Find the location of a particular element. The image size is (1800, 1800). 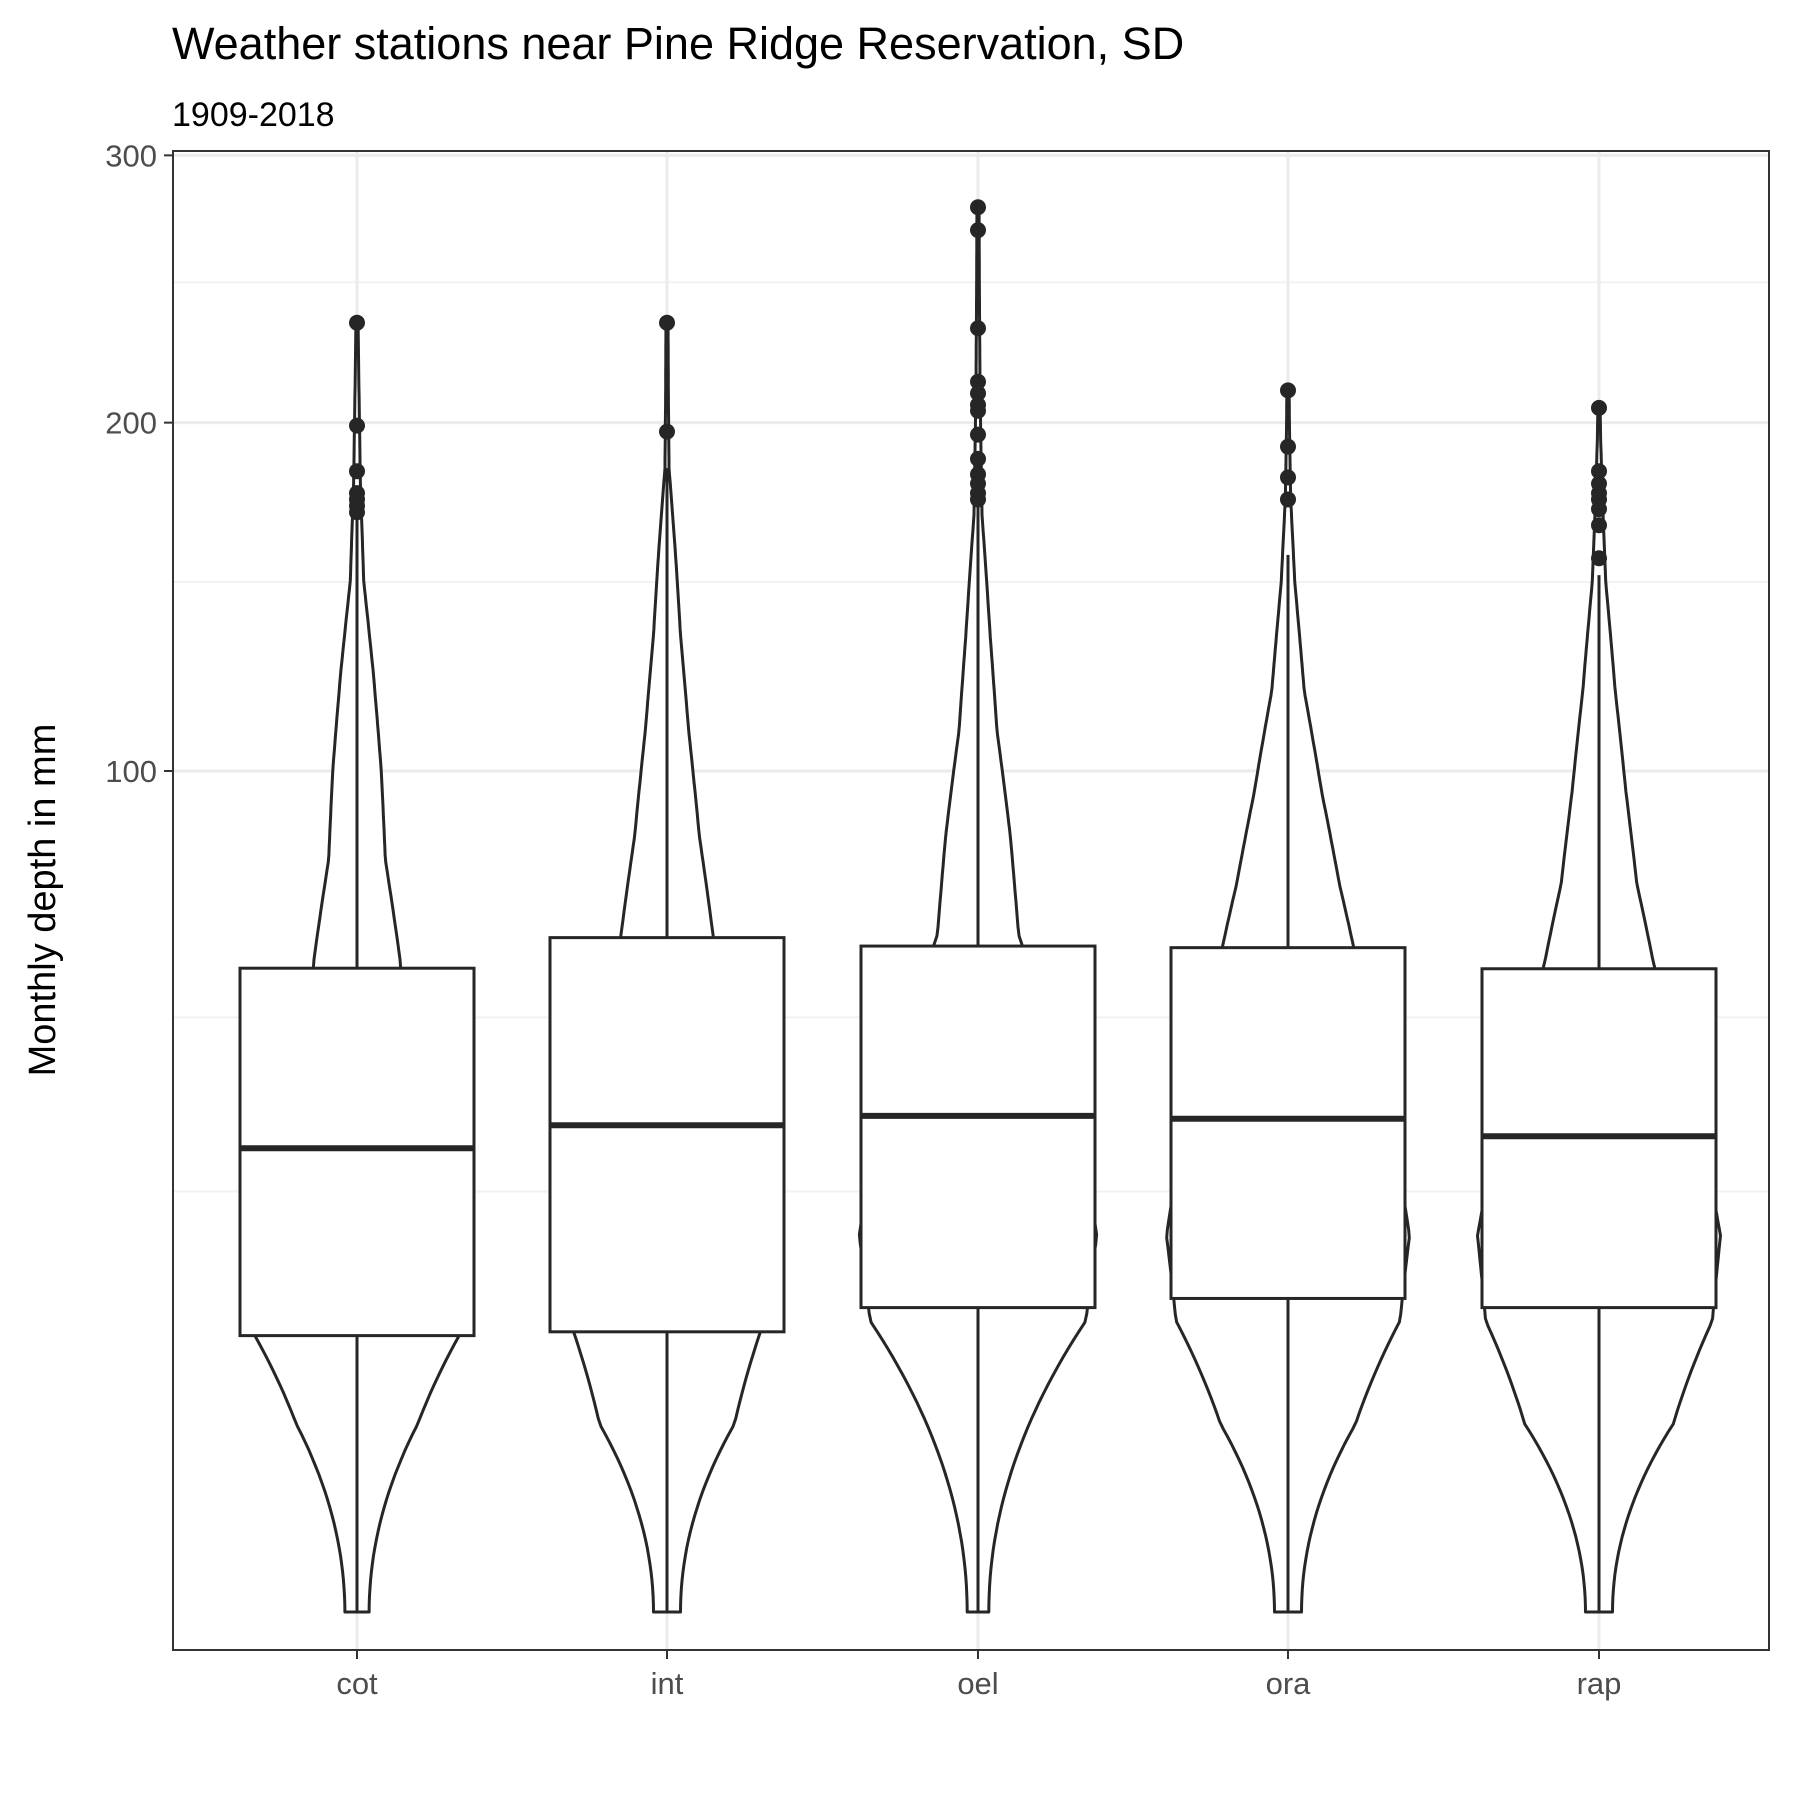

x-tick-label-rap: rap is located at coordinates (1599, 1683).